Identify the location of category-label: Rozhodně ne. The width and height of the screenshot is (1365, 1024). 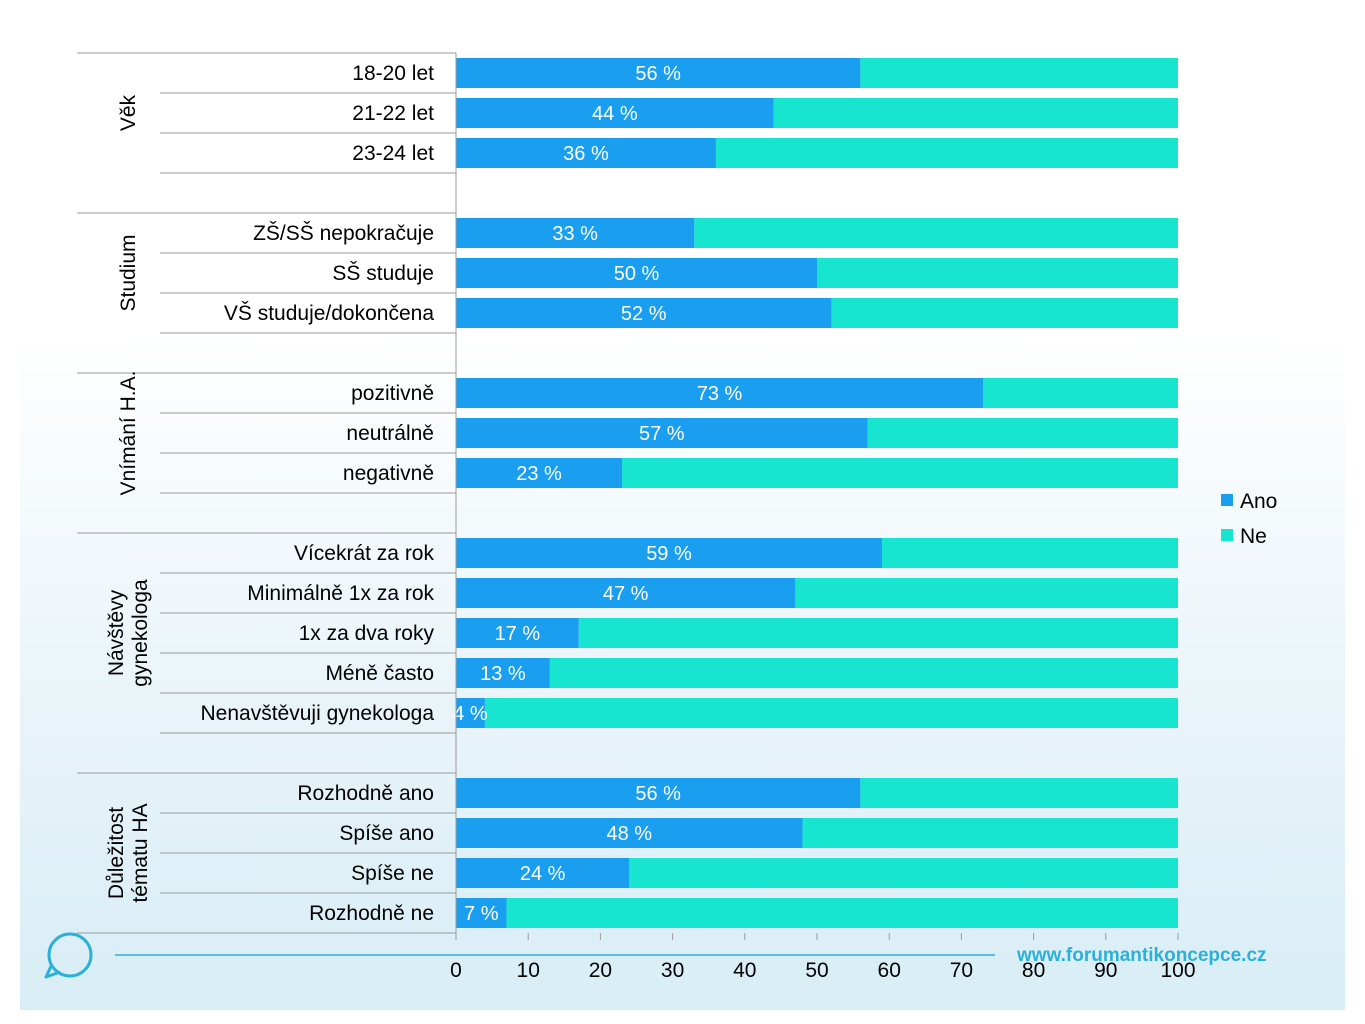
(371, 913).